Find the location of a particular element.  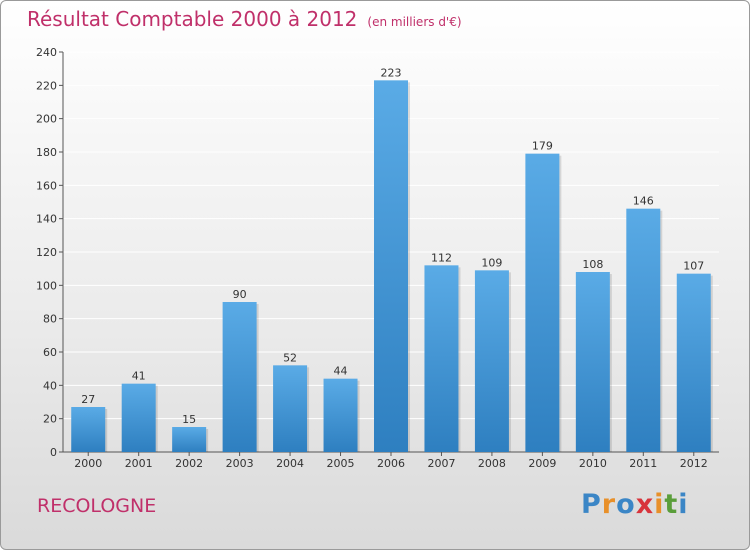

commune-name: RECOLOGNE is located at coordinates (97, 506).